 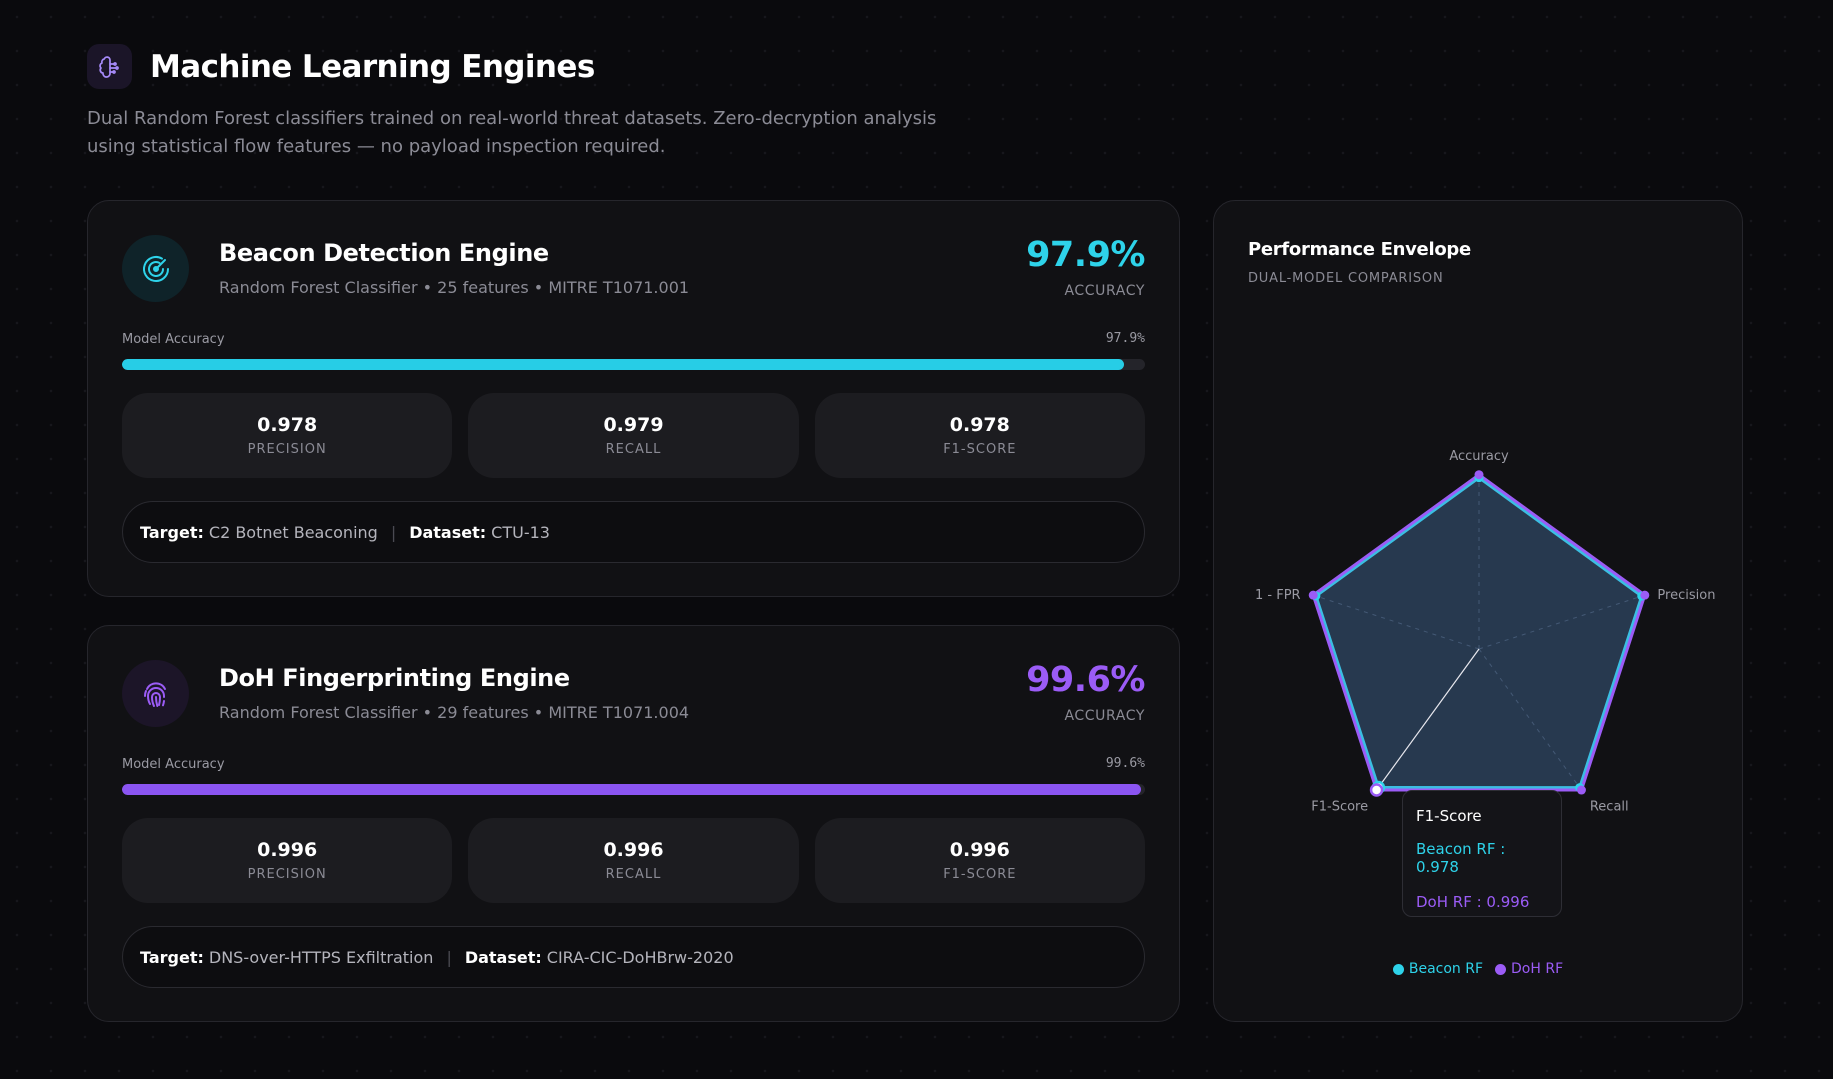 I want to click on bar-value: 99.6%, so click(x=1125, y=763).